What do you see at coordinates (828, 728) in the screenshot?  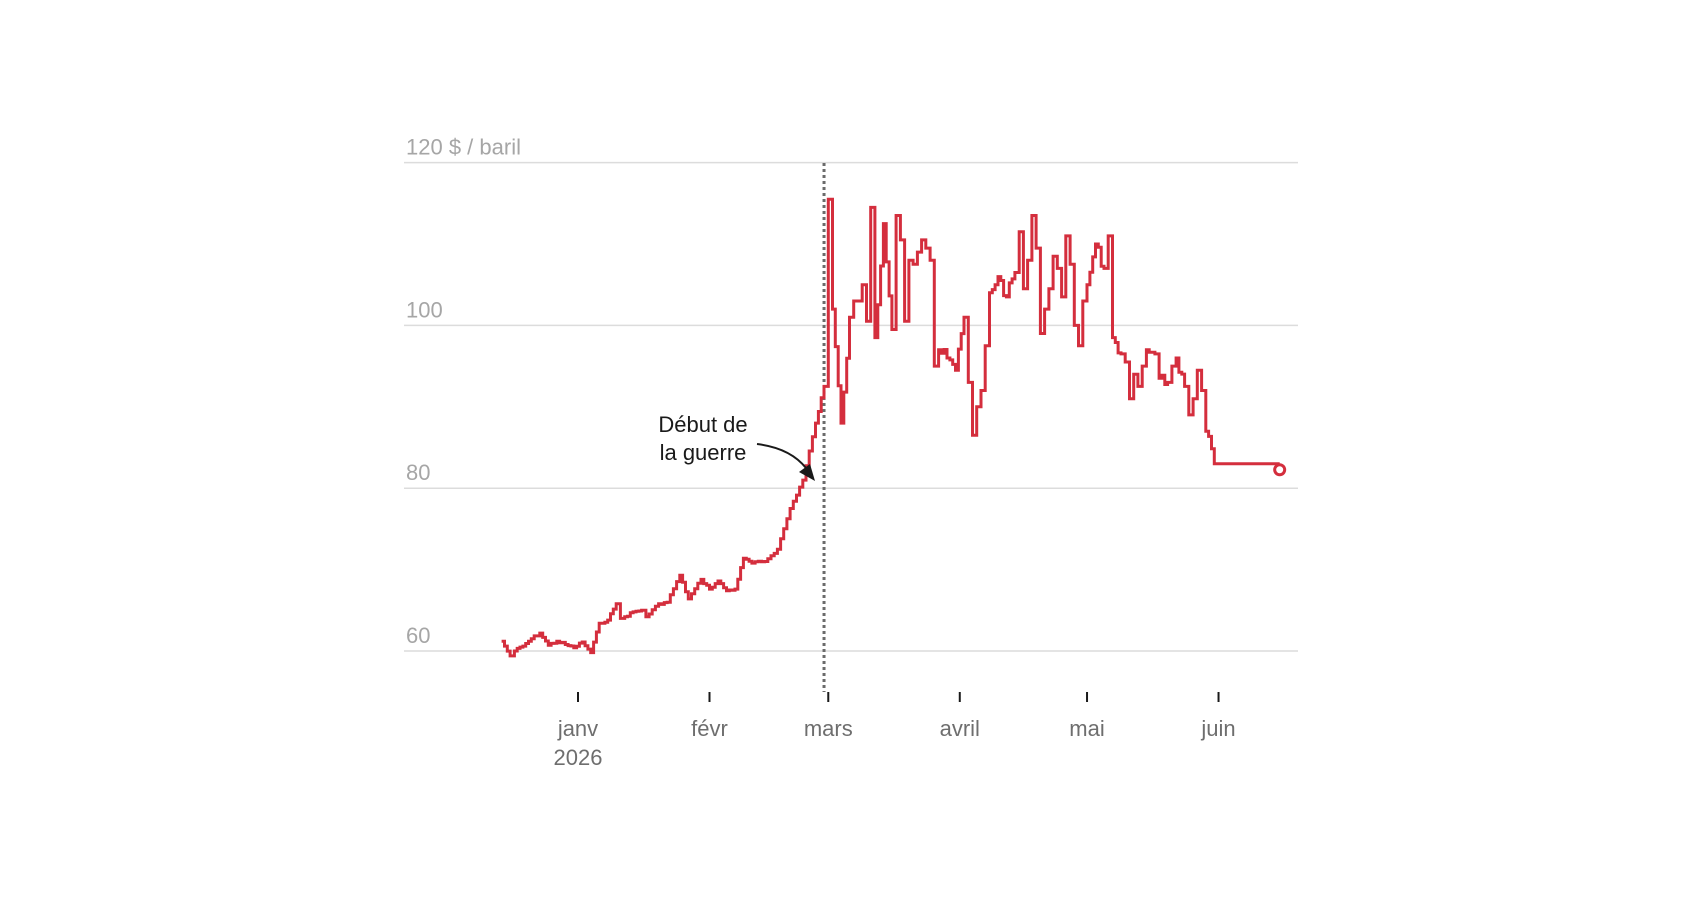 I see `x-tick-label: mars` at bounding box center [828, 728].